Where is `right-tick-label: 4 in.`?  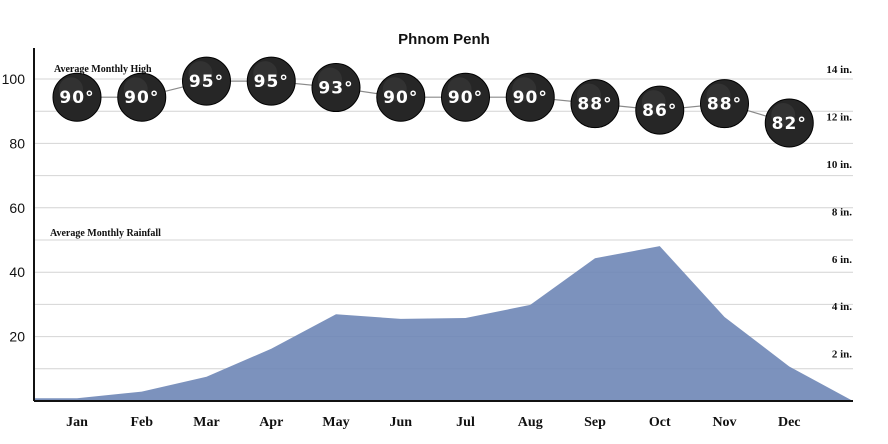 right-tick-label: 4 in. is located at coordinates (842, 307).